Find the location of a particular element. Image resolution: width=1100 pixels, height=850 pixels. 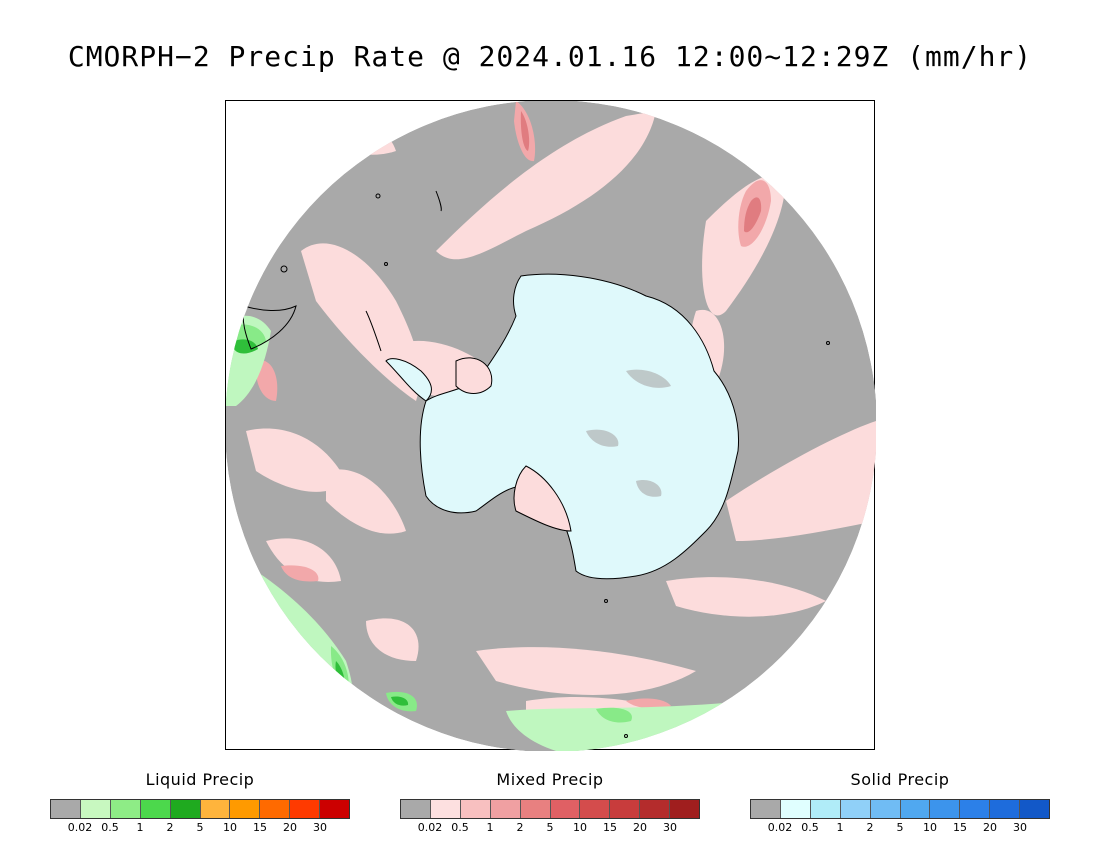

south-america-coast is located at coordinates (269, 327).